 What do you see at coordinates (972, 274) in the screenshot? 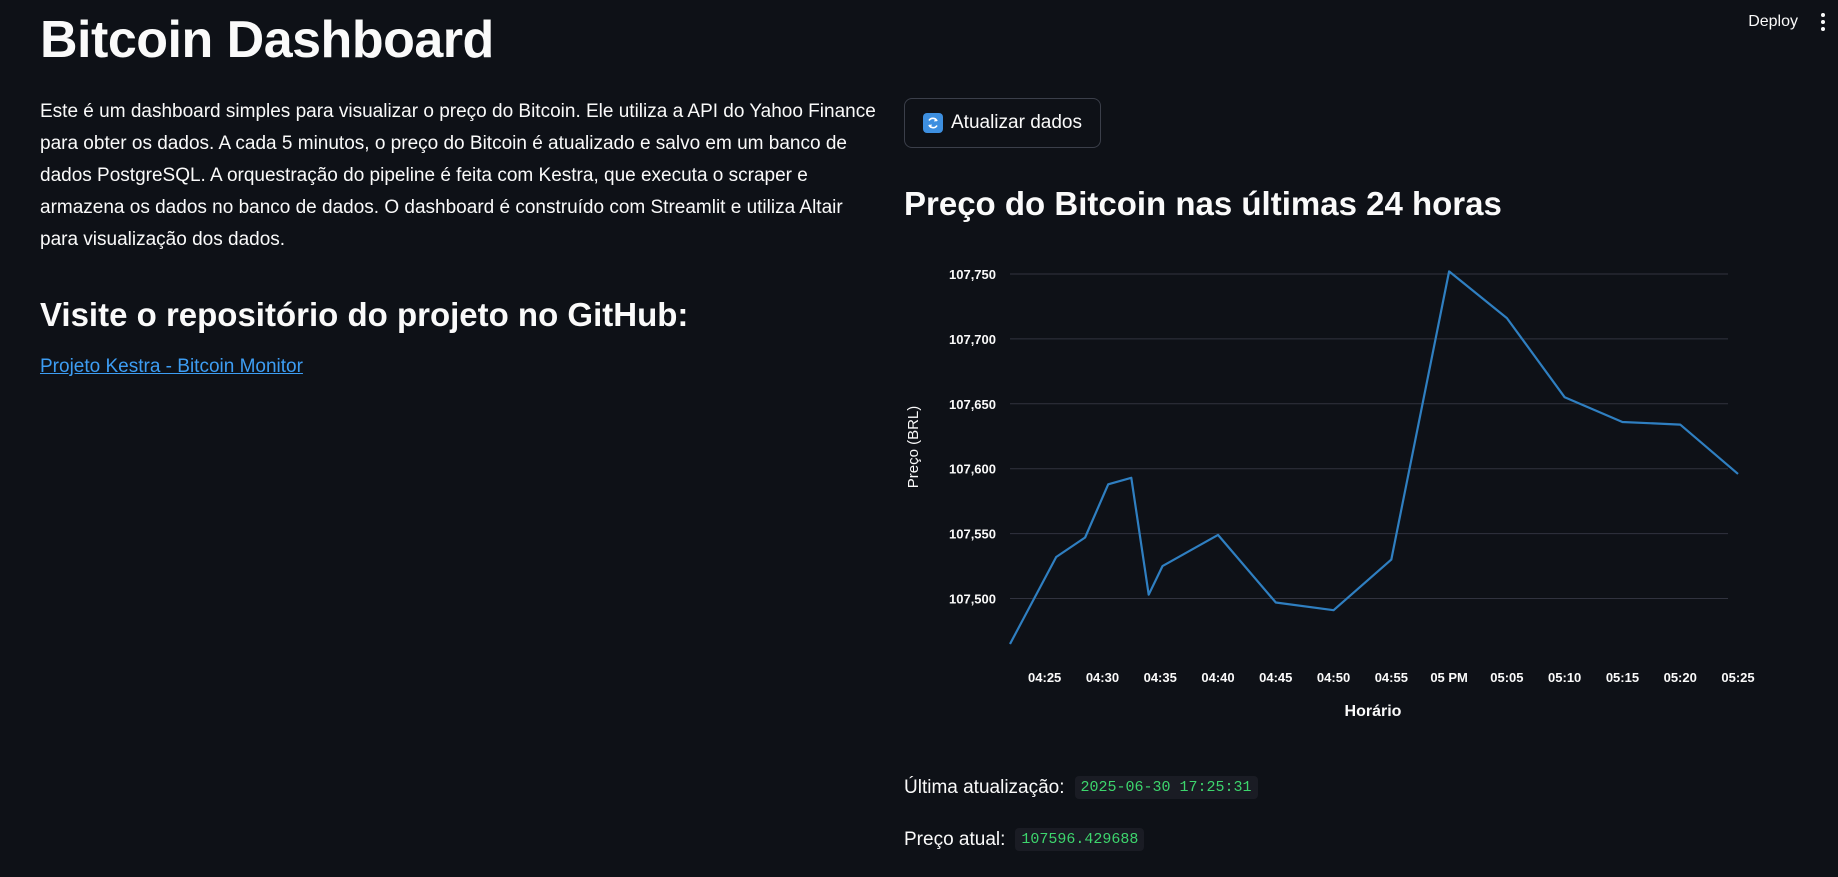
I see `y-tick-label: 107,750` at bounding box center [972, 274].